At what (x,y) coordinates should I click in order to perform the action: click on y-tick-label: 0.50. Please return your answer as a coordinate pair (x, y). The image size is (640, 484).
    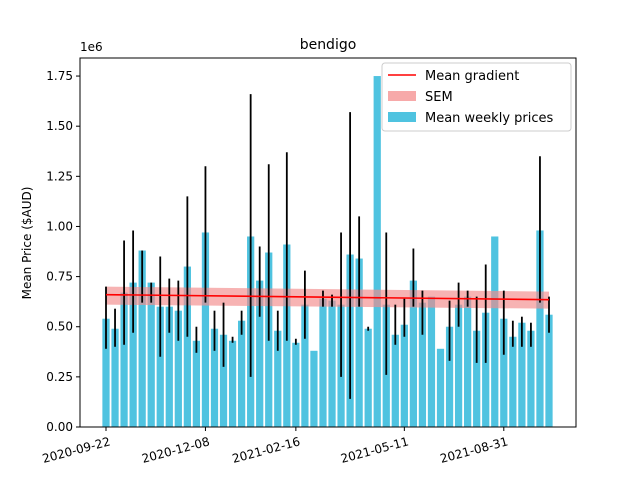
    Looking at the image, I should click on (59, 327).